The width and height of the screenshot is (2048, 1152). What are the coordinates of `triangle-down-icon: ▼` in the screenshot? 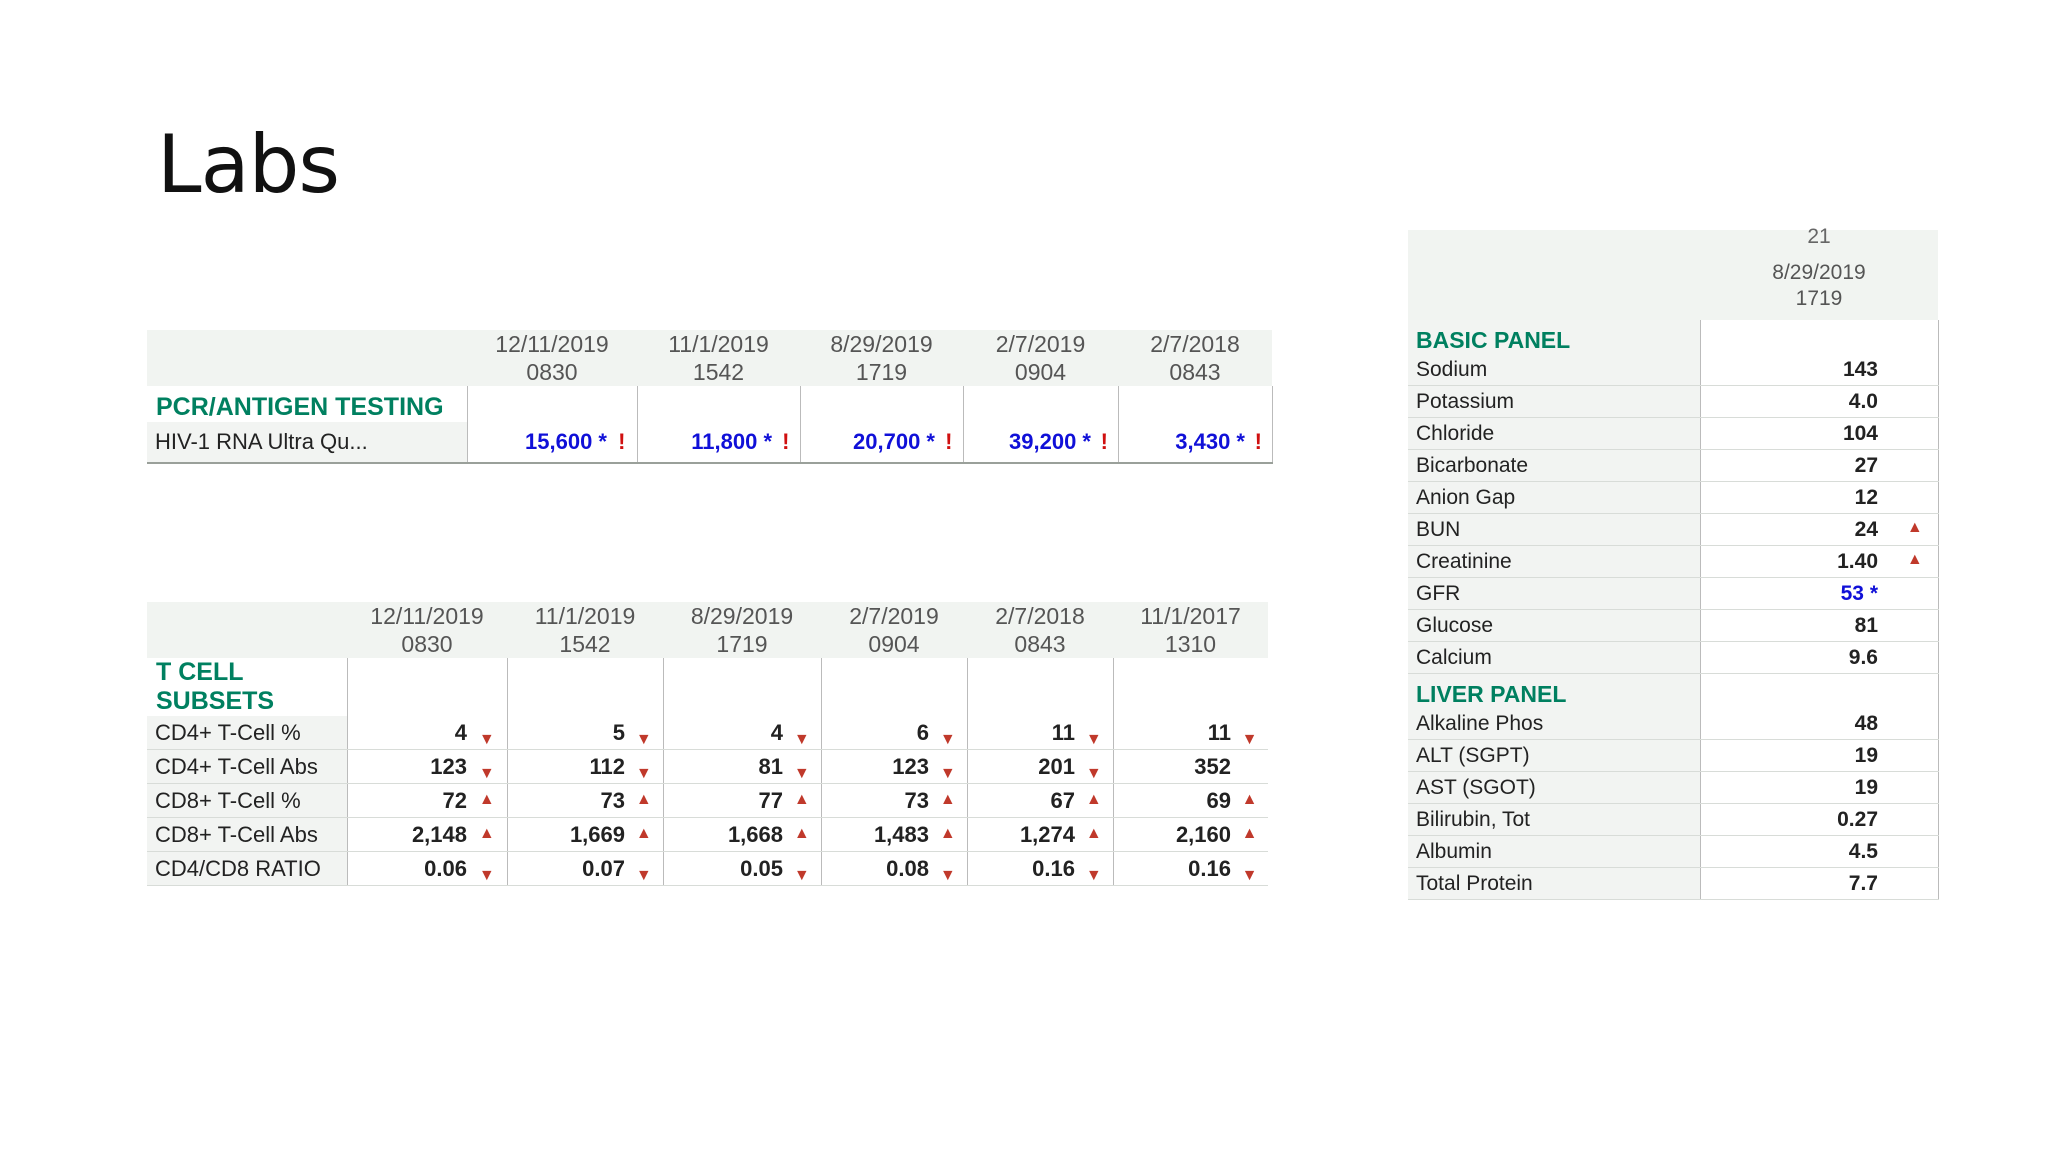 It's located at (1249, 875).